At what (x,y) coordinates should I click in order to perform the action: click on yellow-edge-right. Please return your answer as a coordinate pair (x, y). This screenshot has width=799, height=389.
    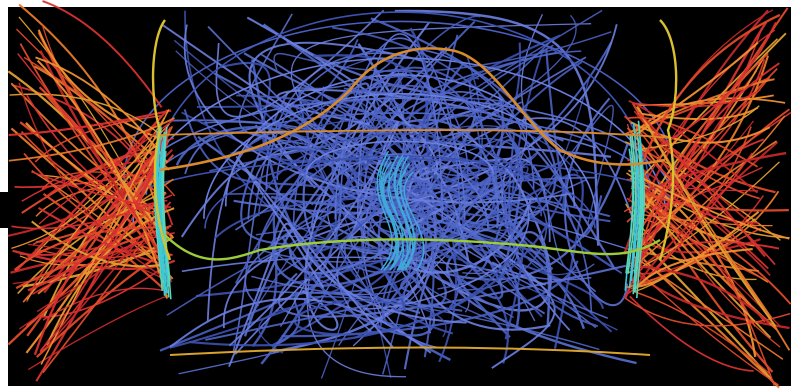
    Looking at the image, I should click on (668, 140).